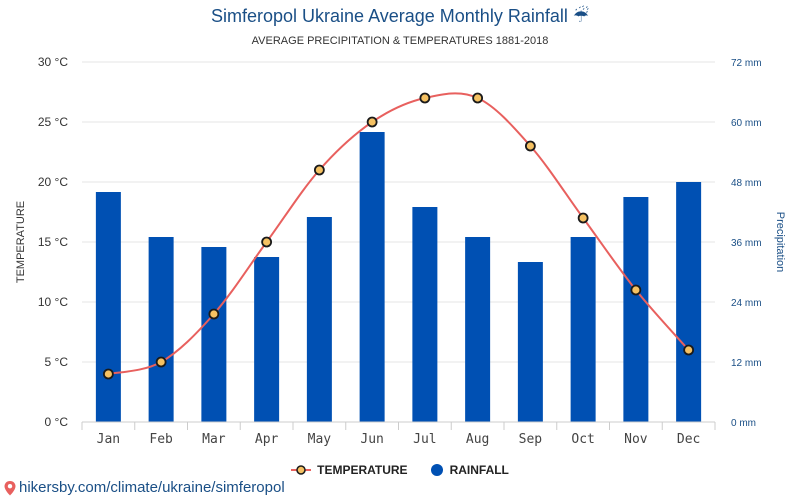 The width and height of the screenshot is (800, 500). What do you see at coordinates (10, 487) in the screenshot?
I see `map-pin-icon` at bounding box center [10, 487].